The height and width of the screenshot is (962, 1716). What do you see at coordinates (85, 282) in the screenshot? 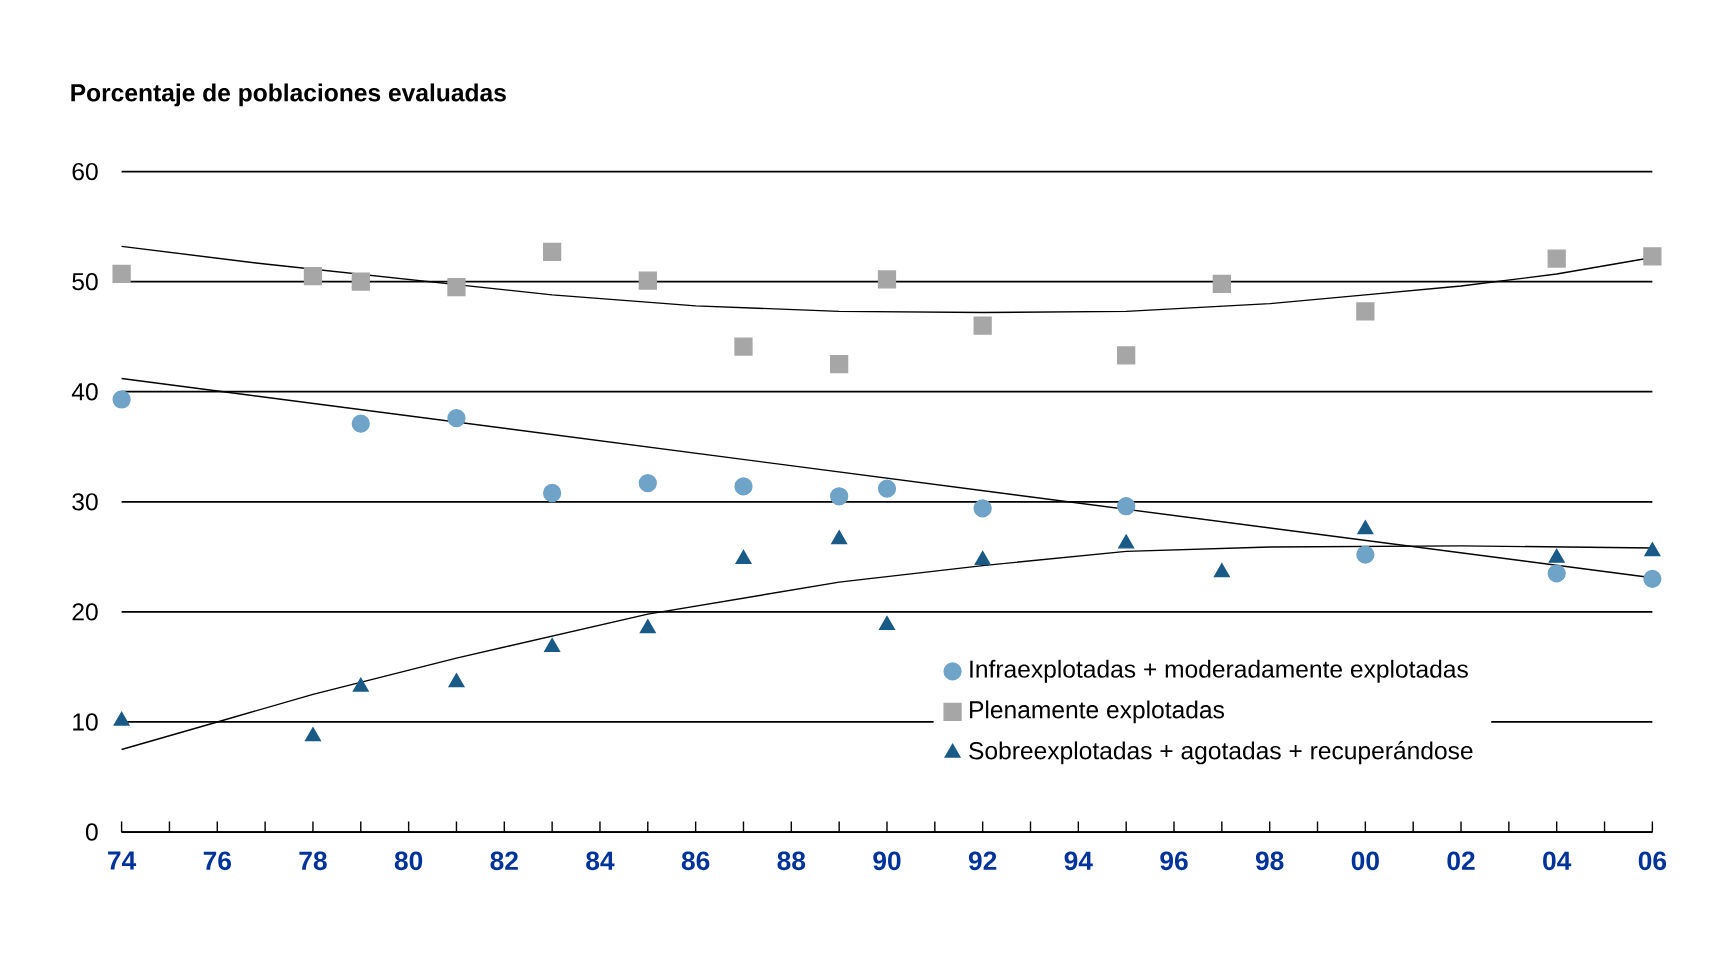
I see `y-tick-label: 50` at bounding box center [85, 282].